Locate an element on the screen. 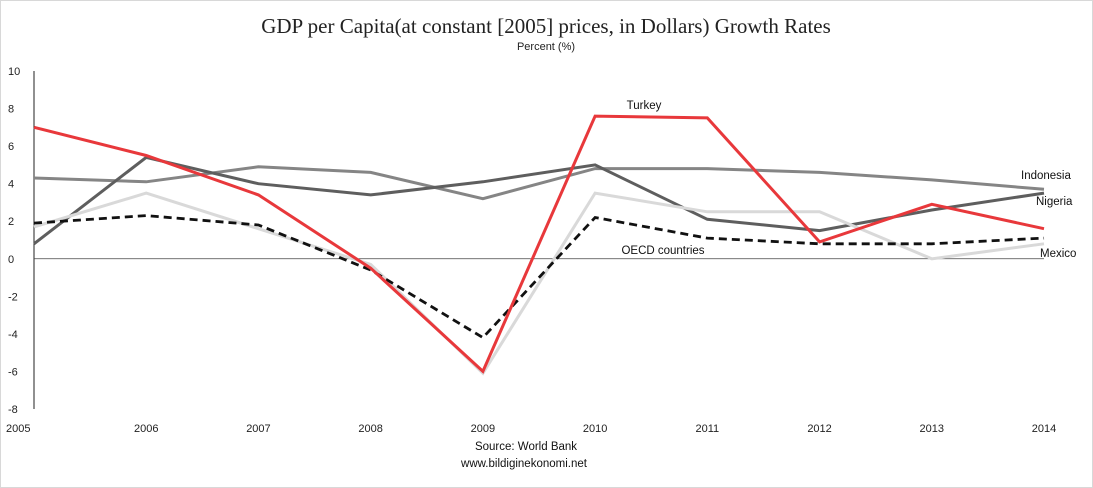 The height and width of the screenshot is (488, 1093). series-label-turkey: Turkey is located at coordinates (644, 106).